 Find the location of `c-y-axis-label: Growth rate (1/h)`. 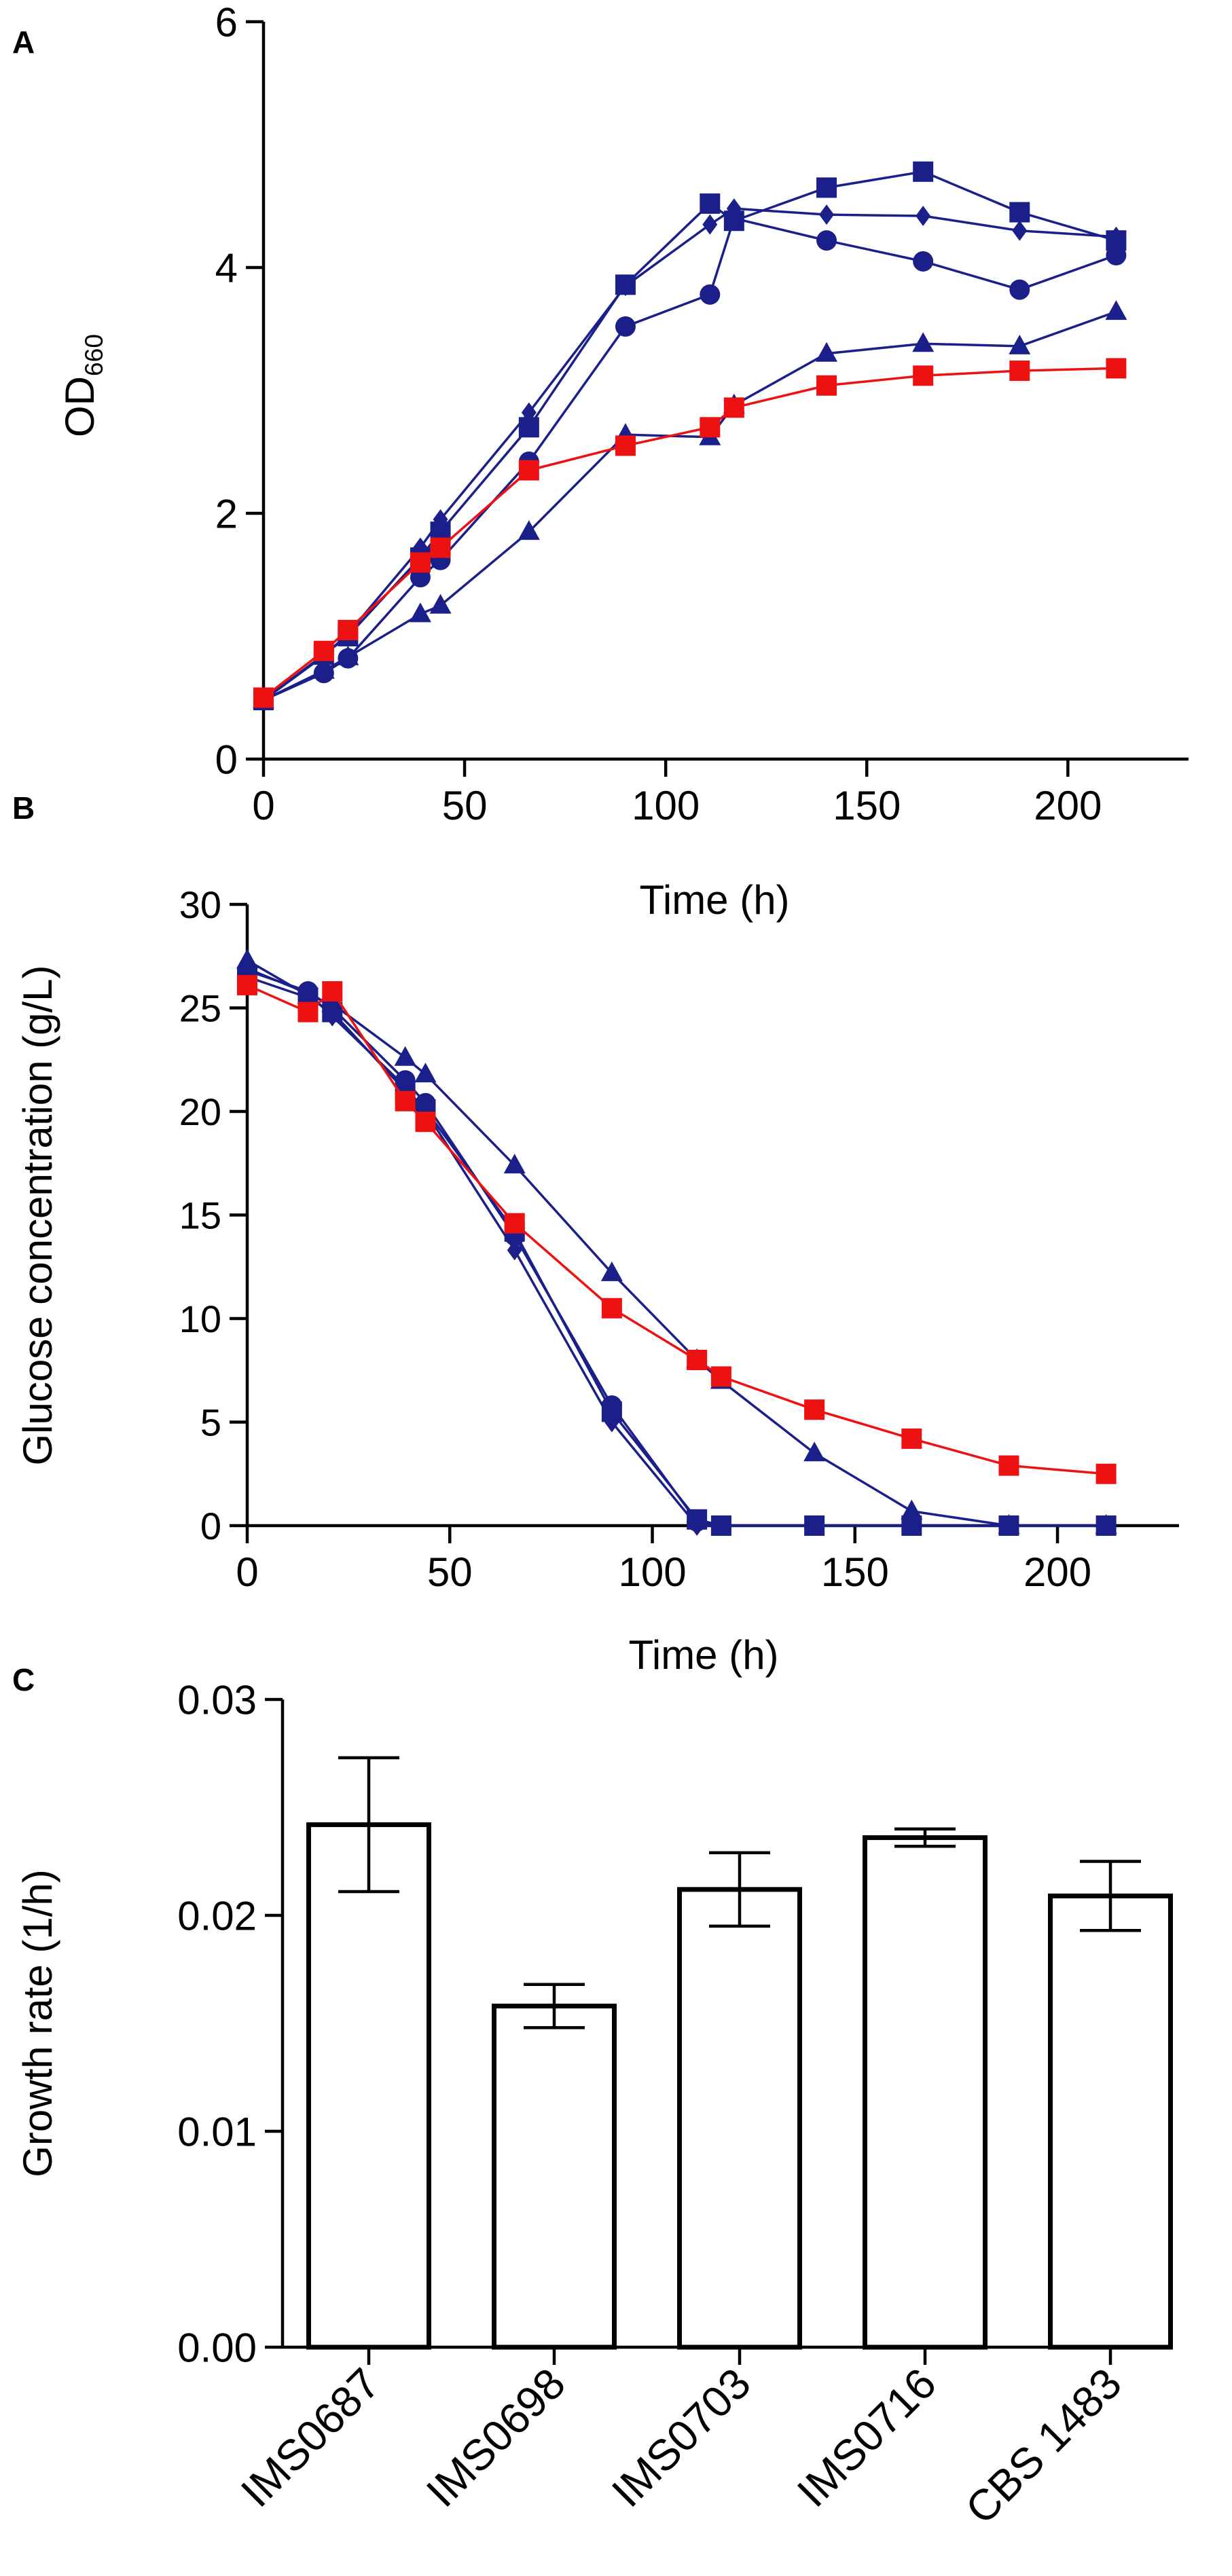

c-y-axis-label: Growth rate (1/h) is located at coordinates (37, 2023).